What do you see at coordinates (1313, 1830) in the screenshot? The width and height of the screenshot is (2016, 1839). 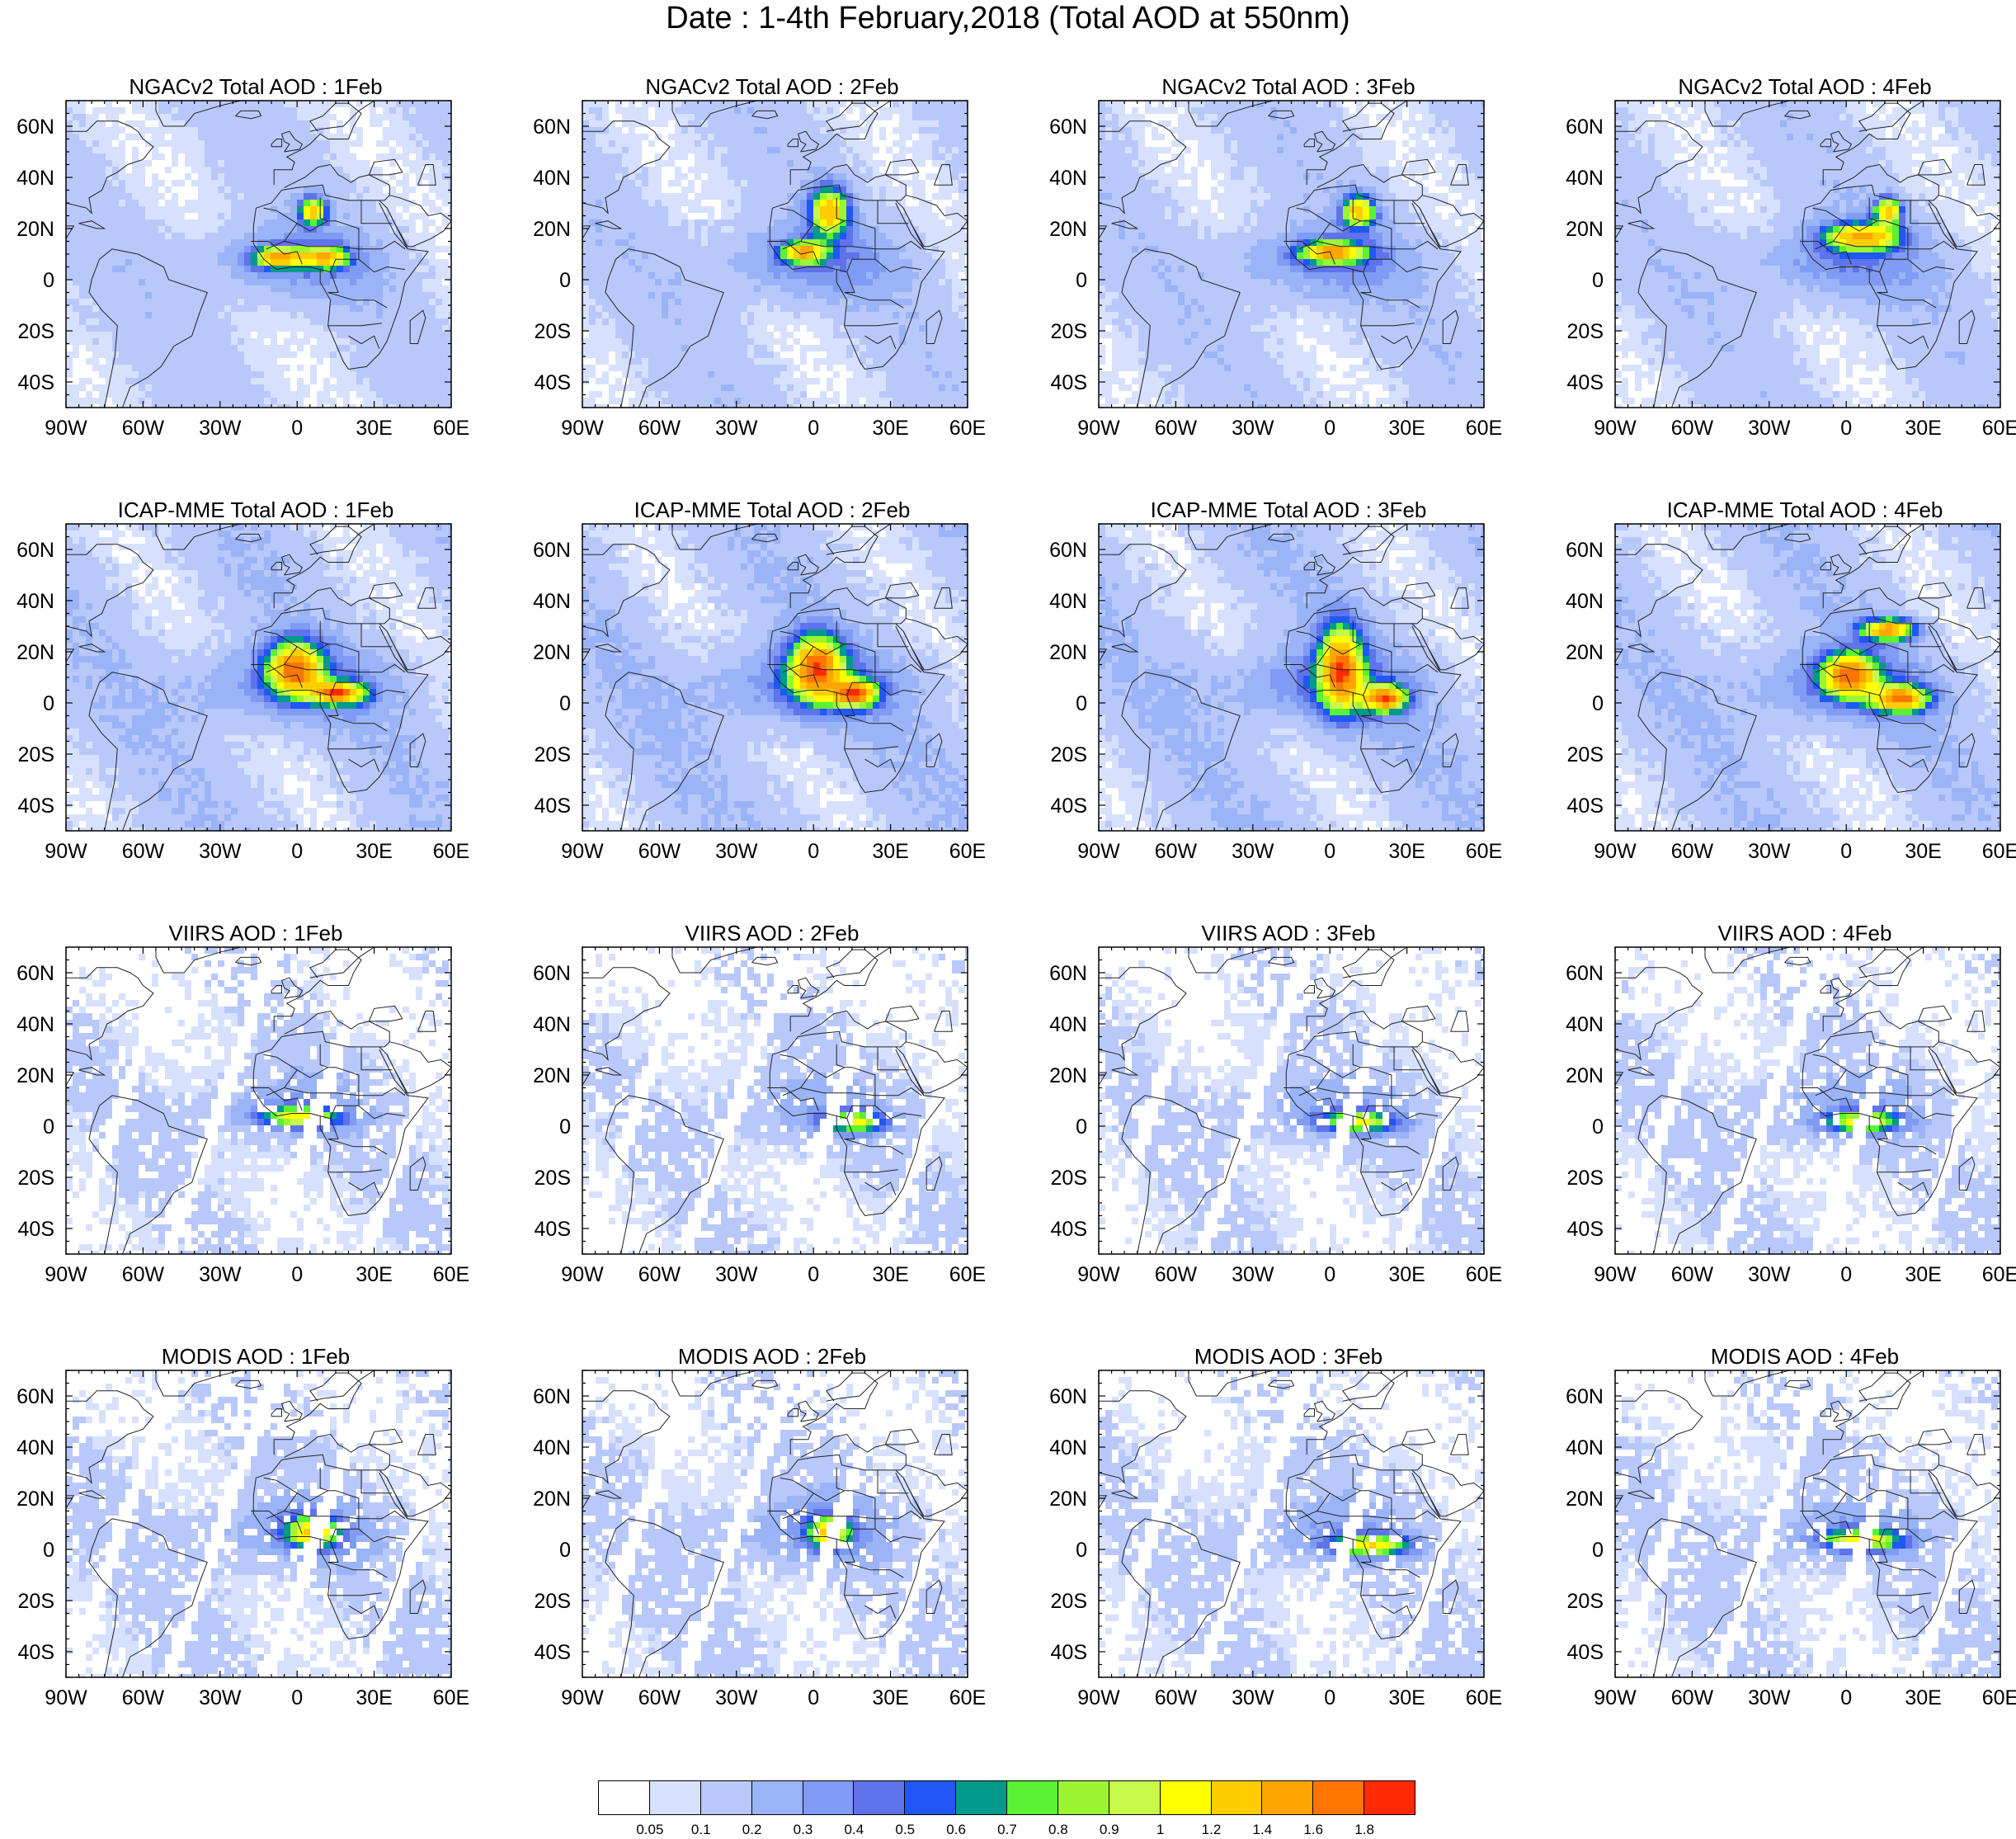 I see `colorbar-label: 1.6` at bounding box center [1313, 1830].